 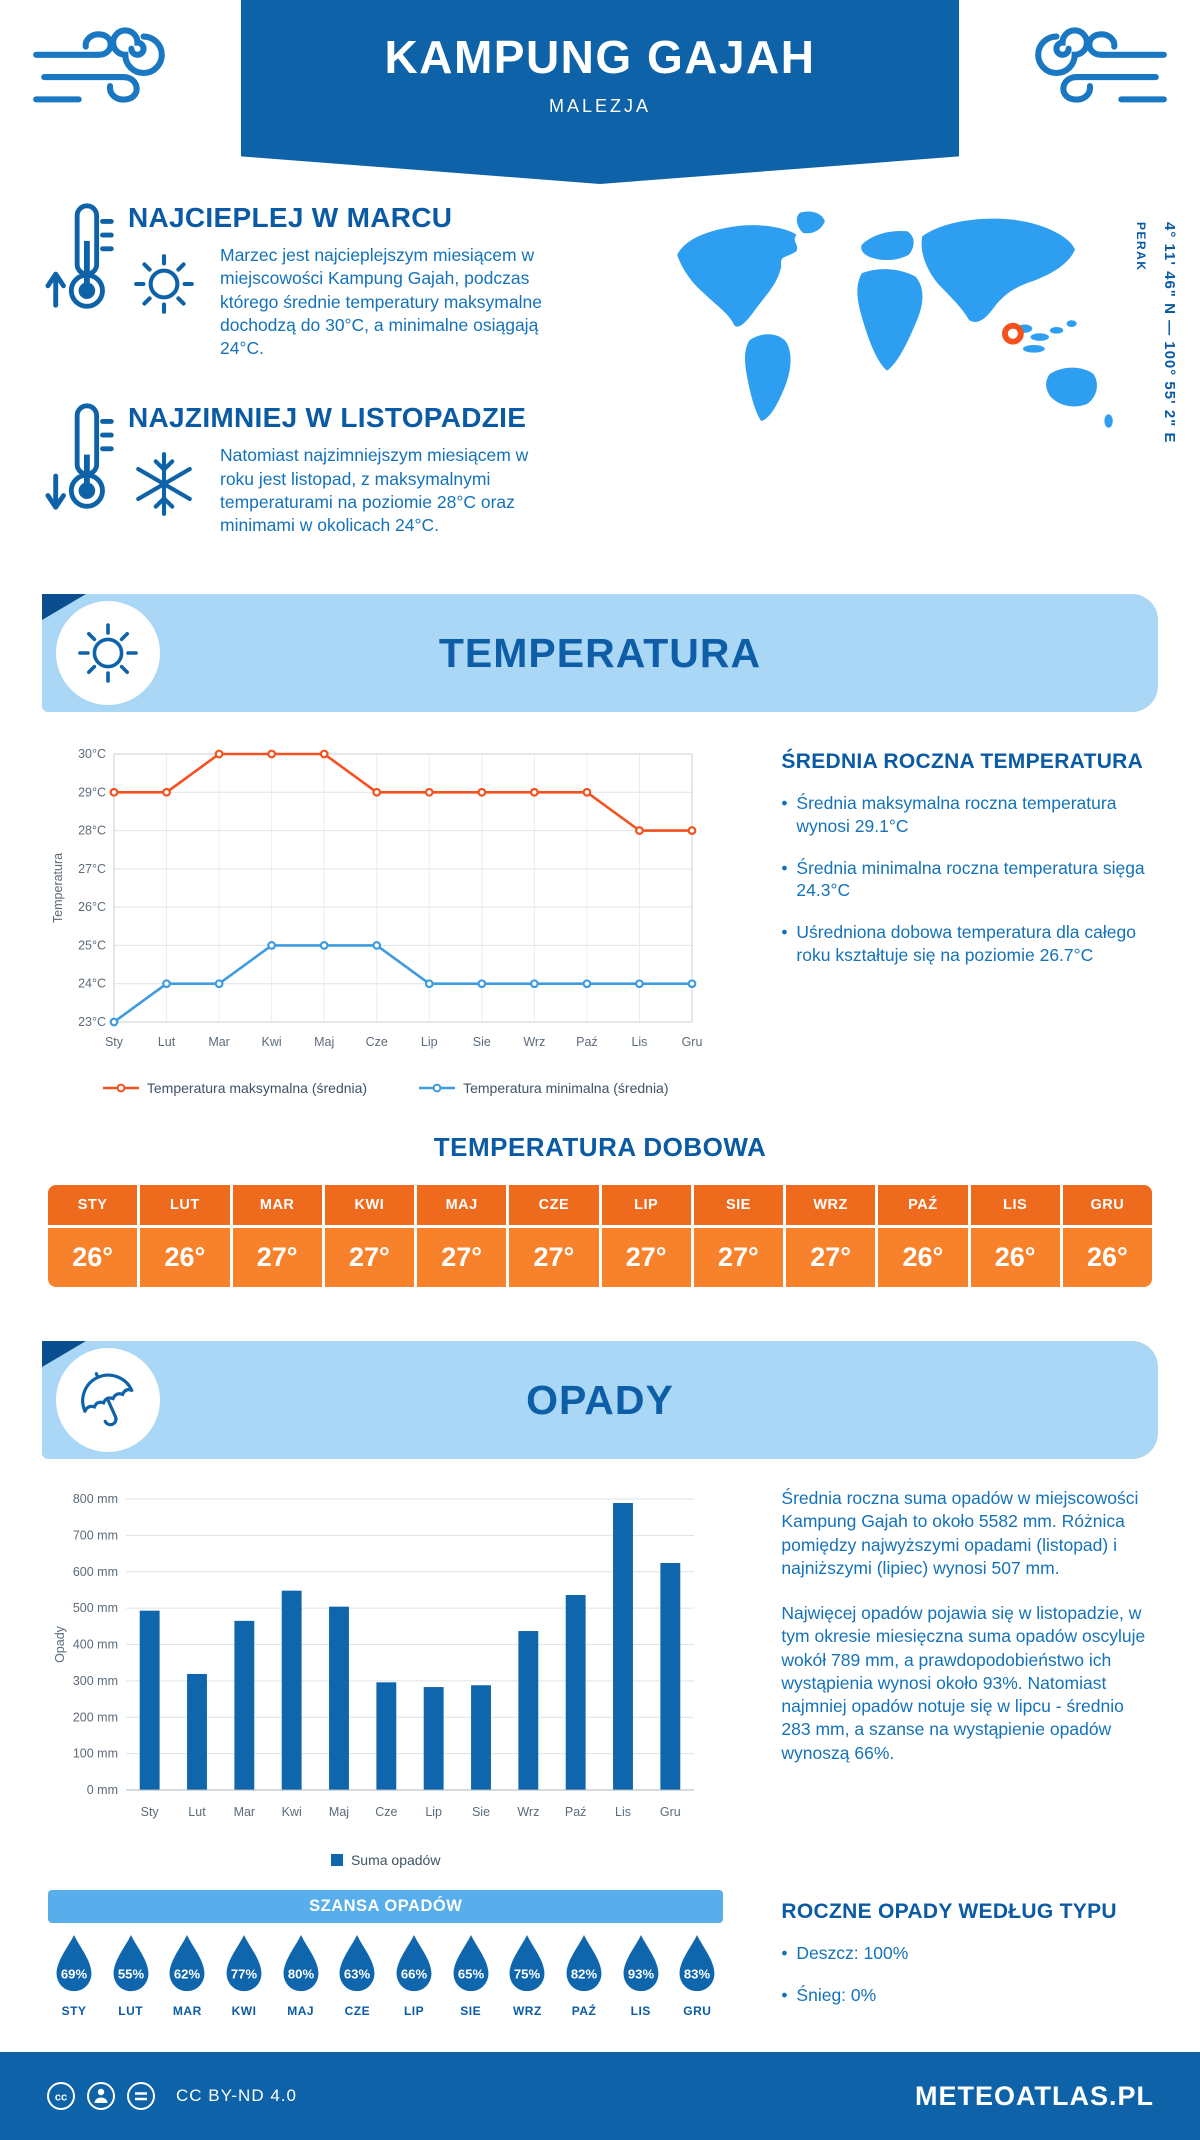 What do you see at coordinates (623, 1812) in the screenshot?
I see `svg-text: Lis` at bounding box center [623, 1812].